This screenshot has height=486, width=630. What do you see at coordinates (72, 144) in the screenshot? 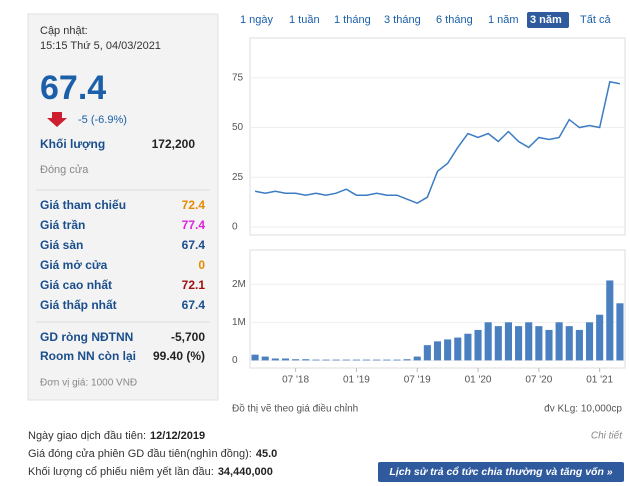
I see `volume-label: Khối lượng` at bounding box center [72, 144].